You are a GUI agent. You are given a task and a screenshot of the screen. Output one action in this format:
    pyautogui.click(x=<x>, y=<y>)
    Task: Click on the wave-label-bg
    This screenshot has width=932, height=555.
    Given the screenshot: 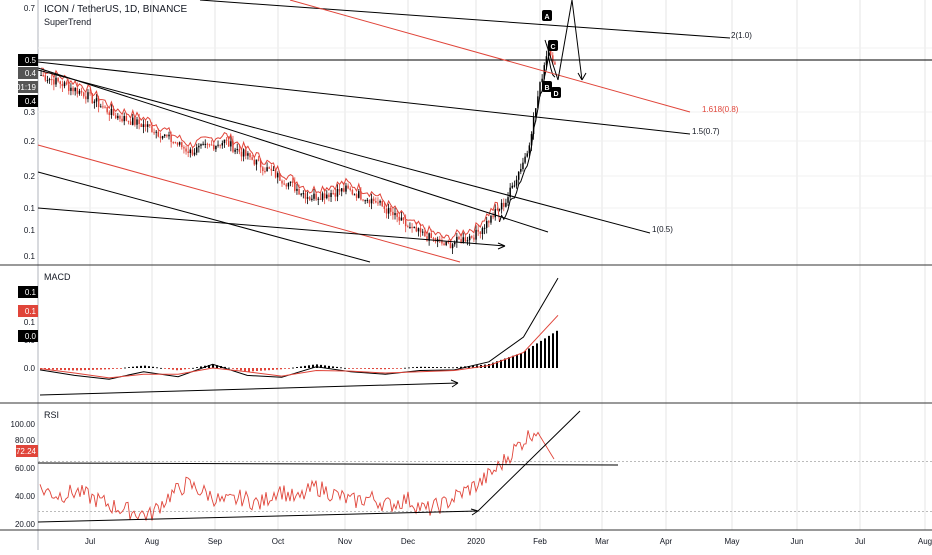 What is the action you would take?
    pyautogui.click(x=547, y=86)
    